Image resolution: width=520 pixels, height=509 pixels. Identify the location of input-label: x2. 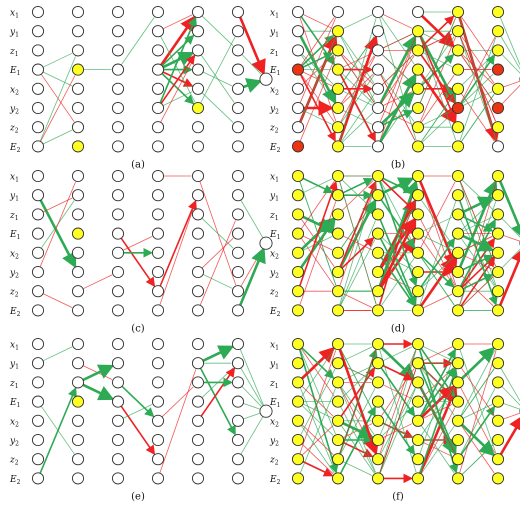
(274, 254).